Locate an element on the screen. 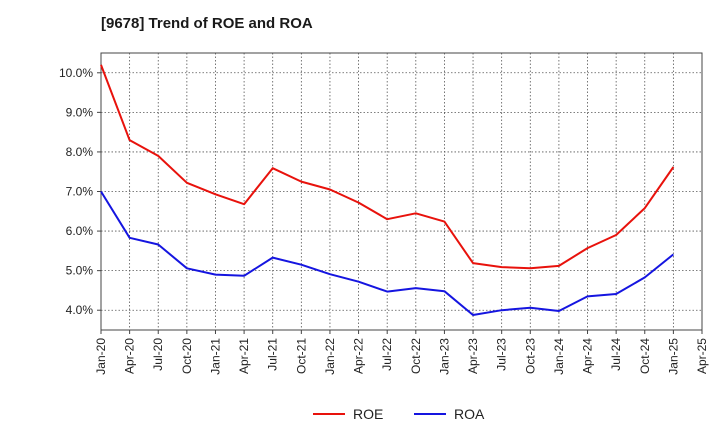 The image size is (720, 440). x-tick-label: Oct-21 is located at coordinates (301, 356).